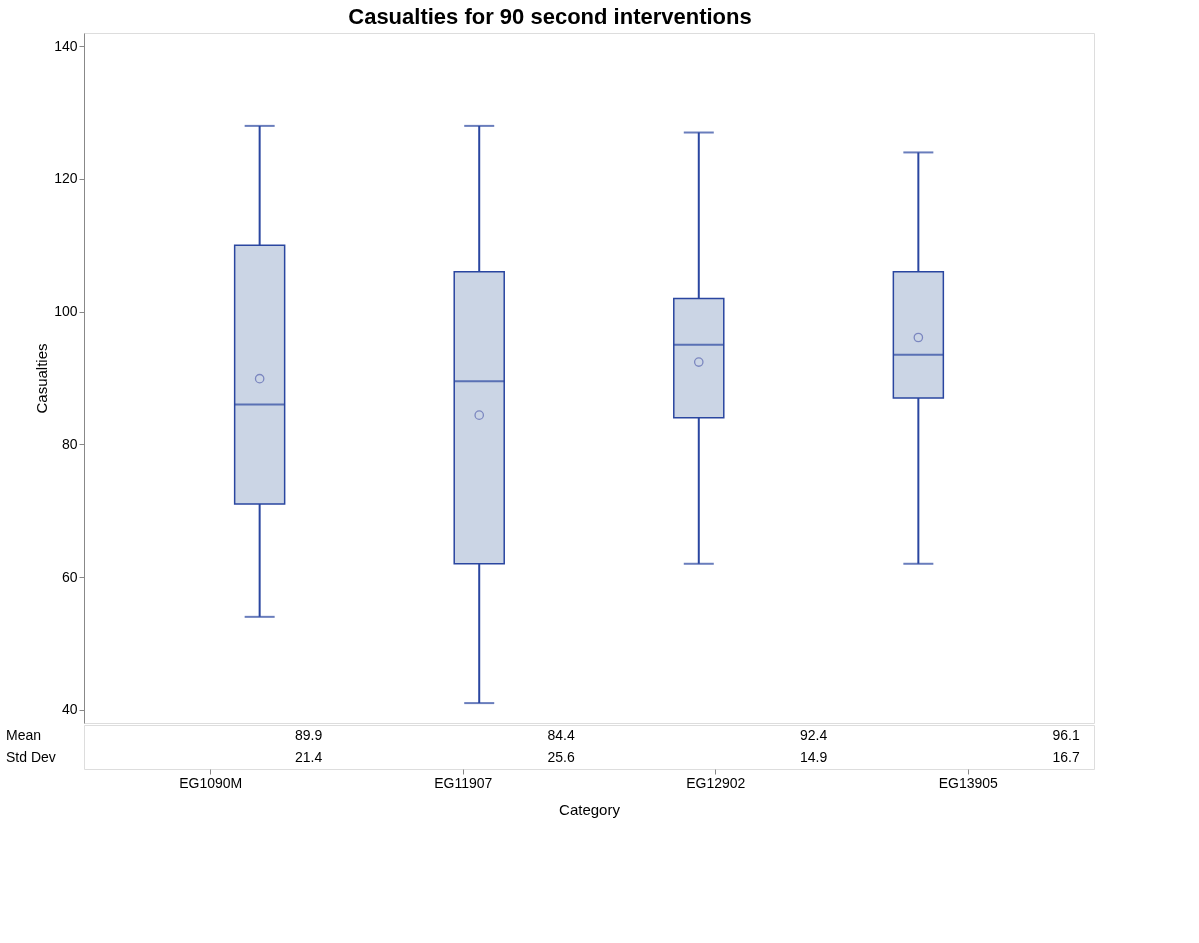 Image resolution: width=1199 pixels, height=943 pixels. Describe the element at coordinates (66, 311) in the screenshot. I see `y-tick-label: 100` at that location.